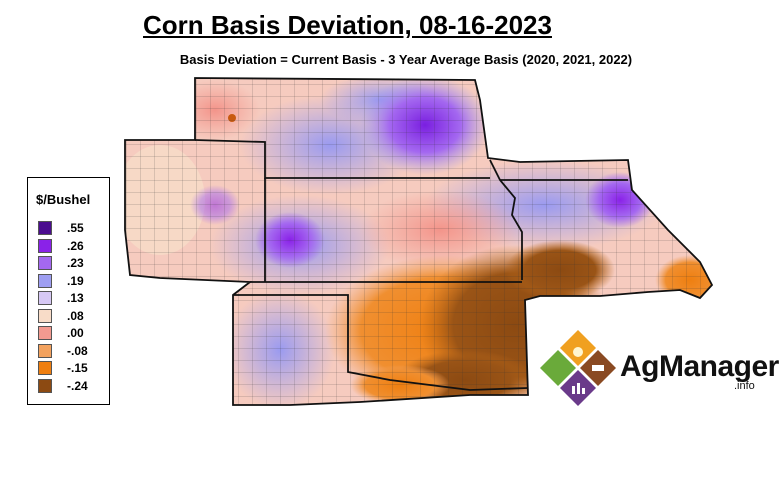 This screenshot has width=779, height=481. I want to click on legend-label: -.08, so click(77, 350).